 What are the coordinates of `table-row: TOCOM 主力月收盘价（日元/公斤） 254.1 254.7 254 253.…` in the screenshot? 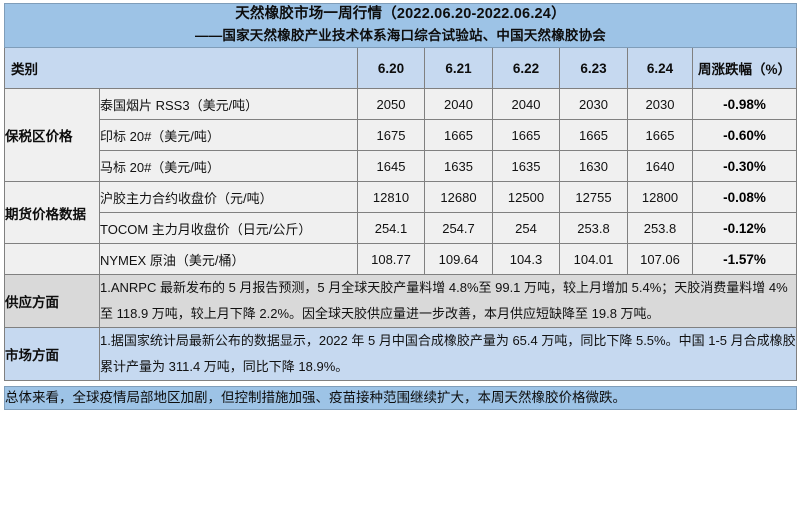 It's located at (401, 228).